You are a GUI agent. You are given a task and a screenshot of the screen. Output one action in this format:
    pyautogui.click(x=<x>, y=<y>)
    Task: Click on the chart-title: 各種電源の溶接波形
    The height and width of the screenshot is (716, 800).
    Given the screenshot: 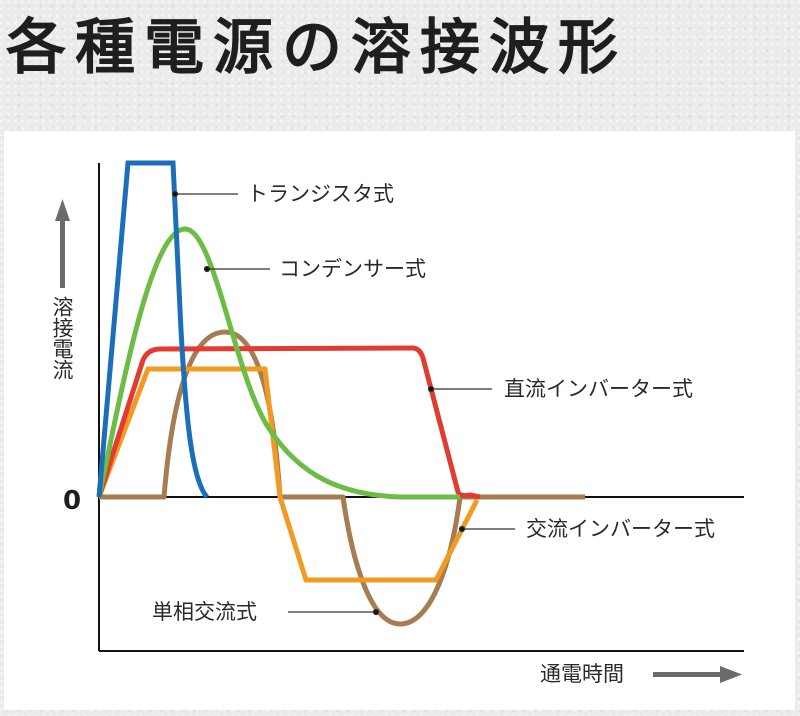 What is the action you would take?
    pyautogui.click(x=316, y=48)
    